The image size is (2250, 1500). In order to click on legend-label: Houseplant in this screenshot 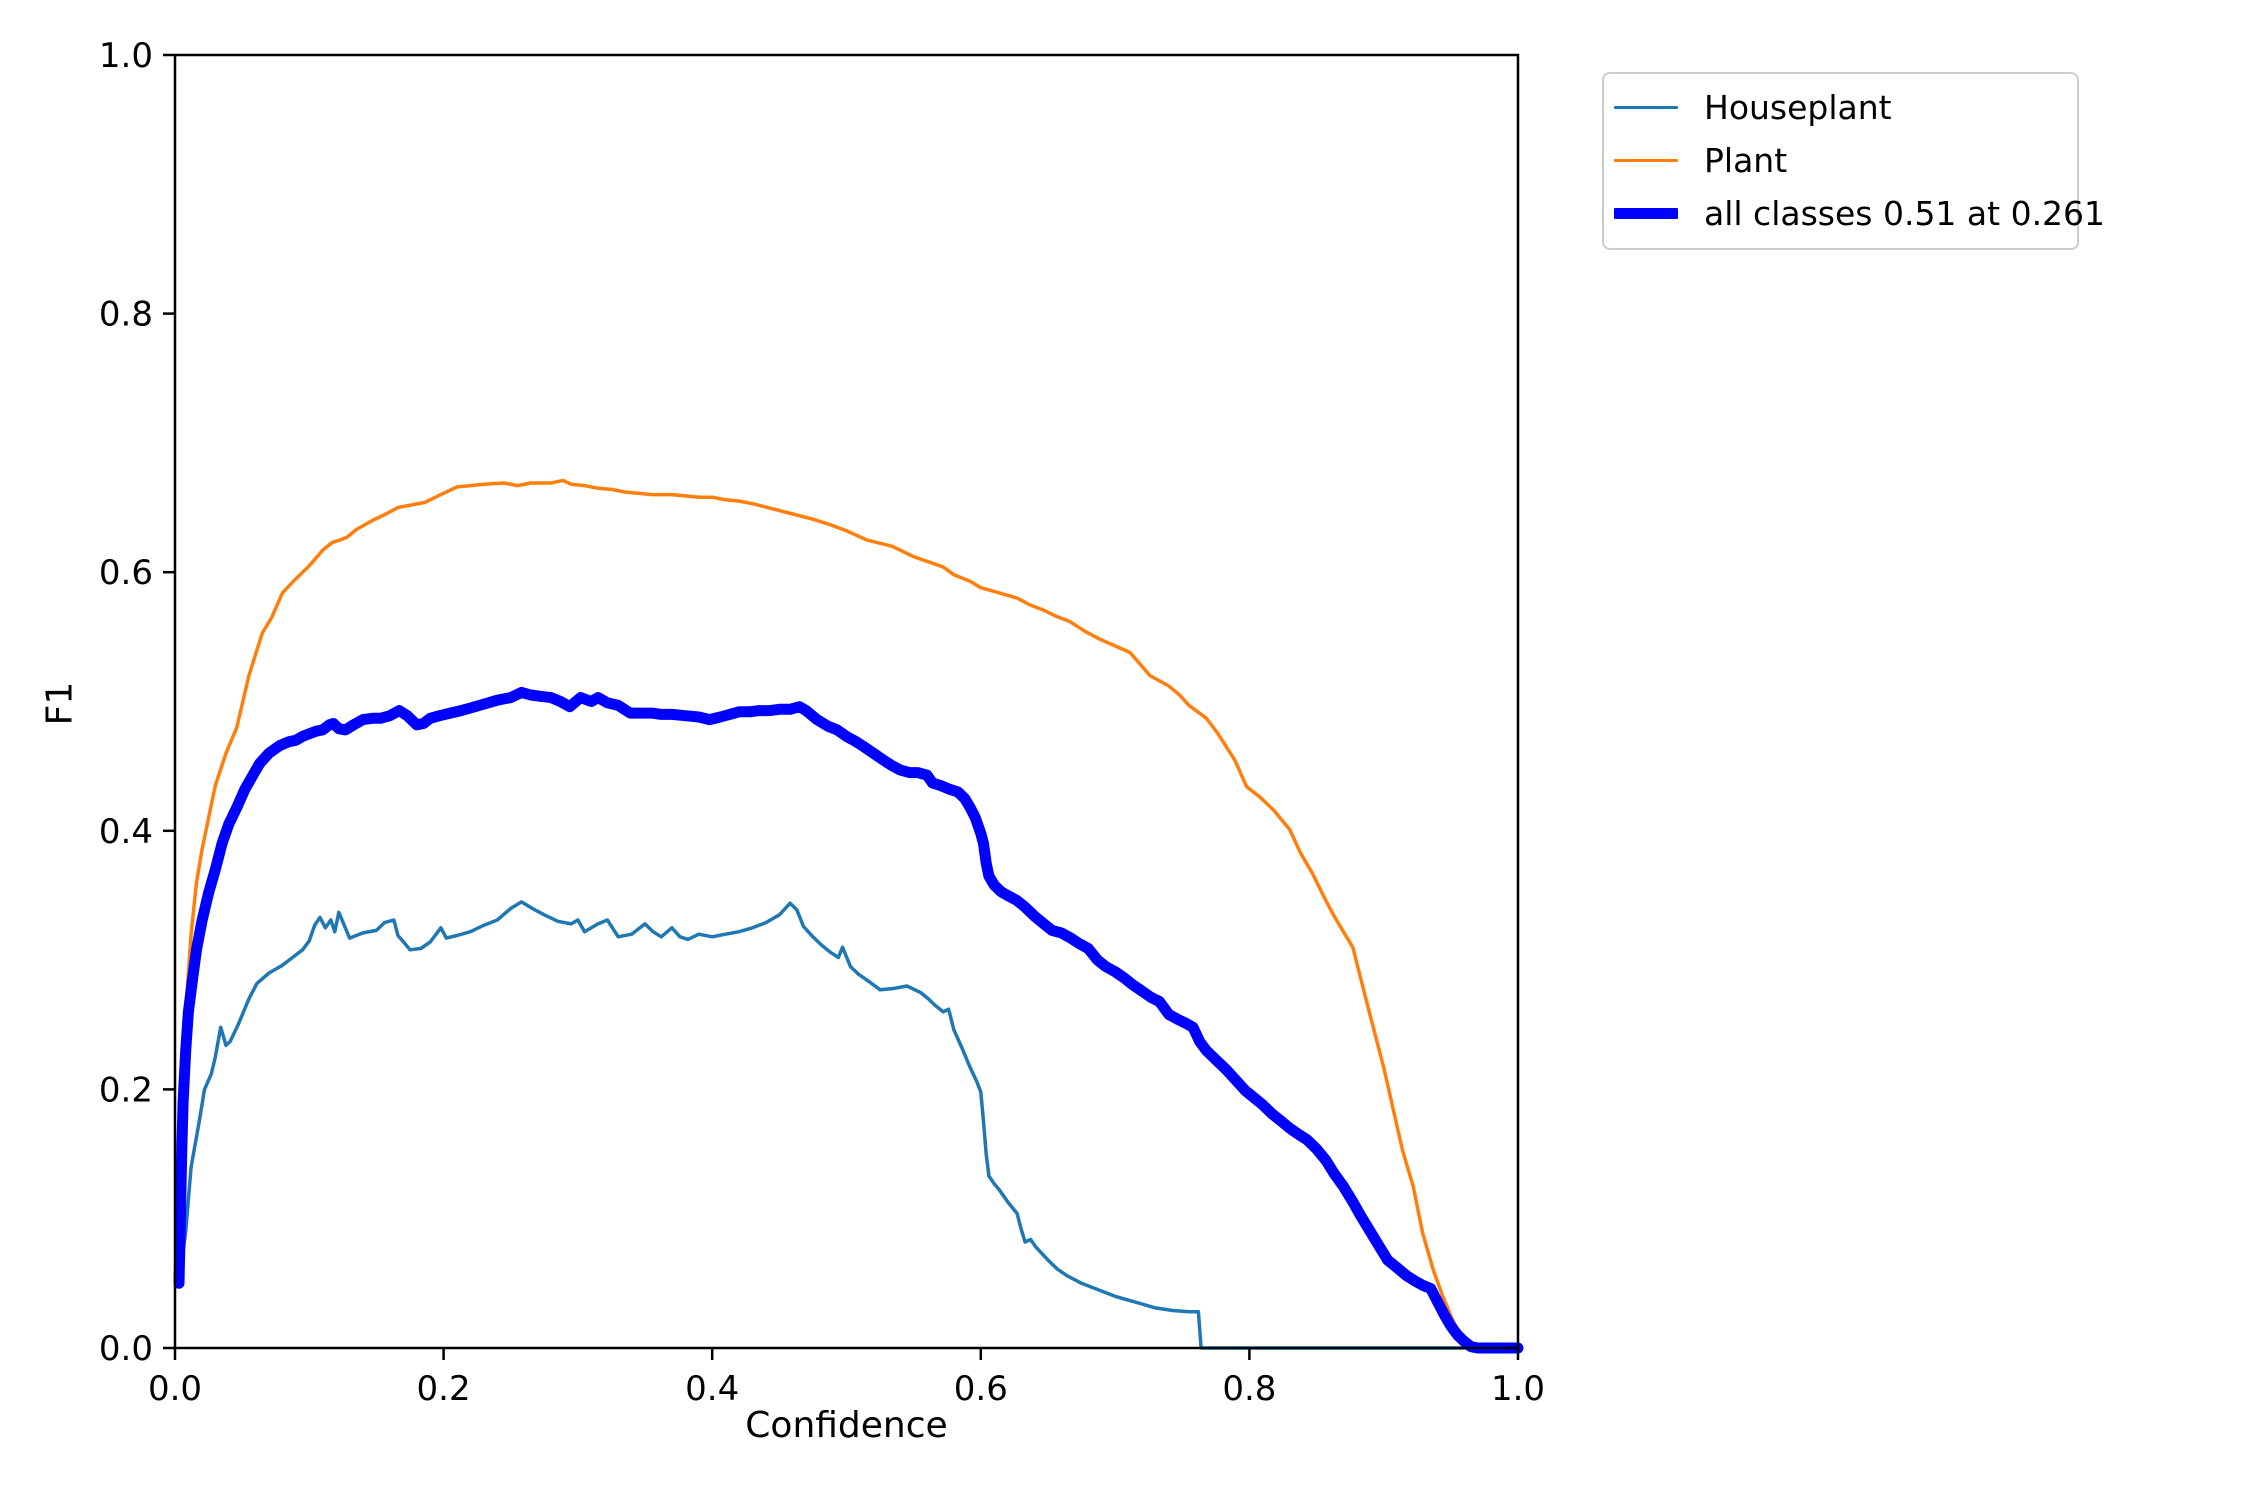, I will do `click(1798, 107)`.